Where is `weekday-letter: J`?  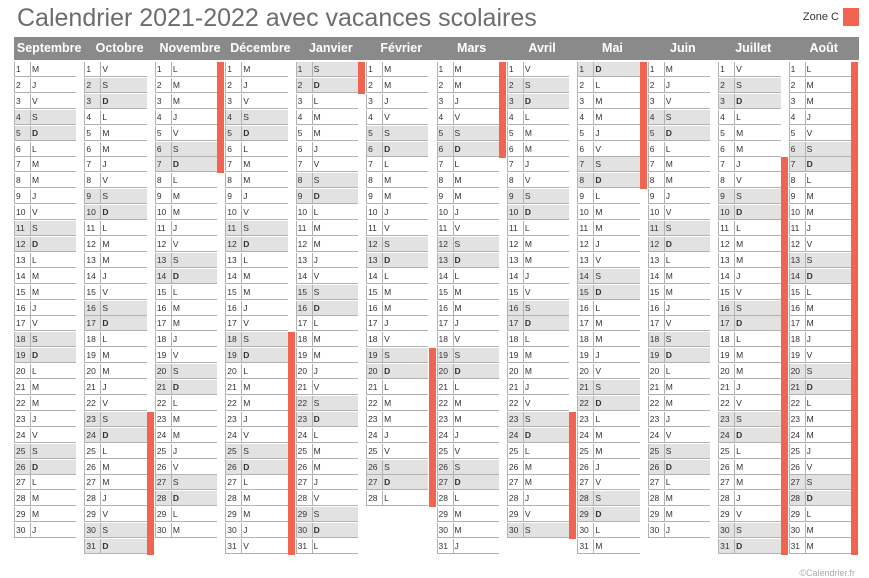
weekday-letter: J is located at coordinates (597, 466).